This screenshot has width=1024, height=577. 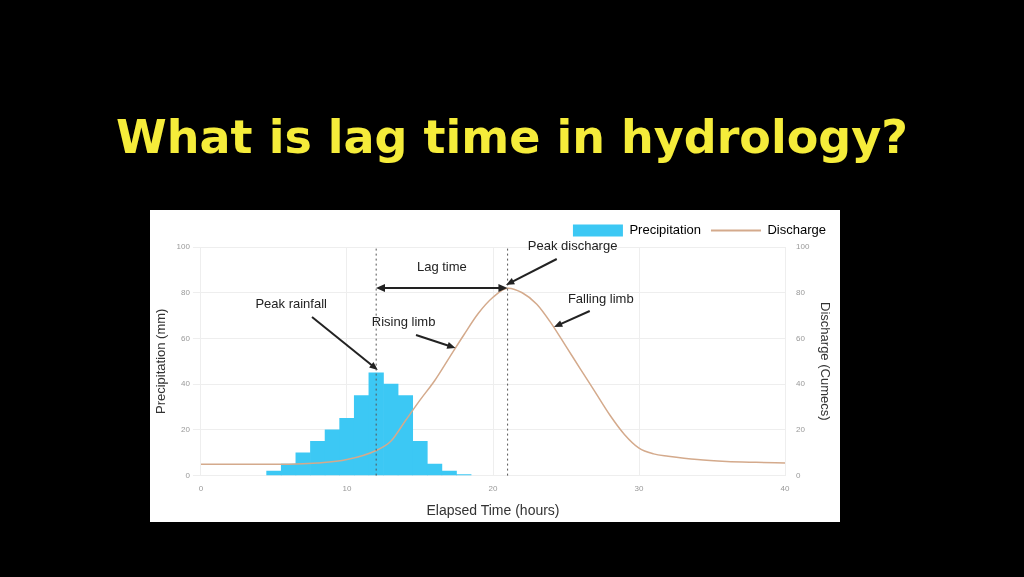 What do you see at coordinates (186, 338) in the screenshot?
I see `y-tick-label: 60` at bounding box center [186, 338].